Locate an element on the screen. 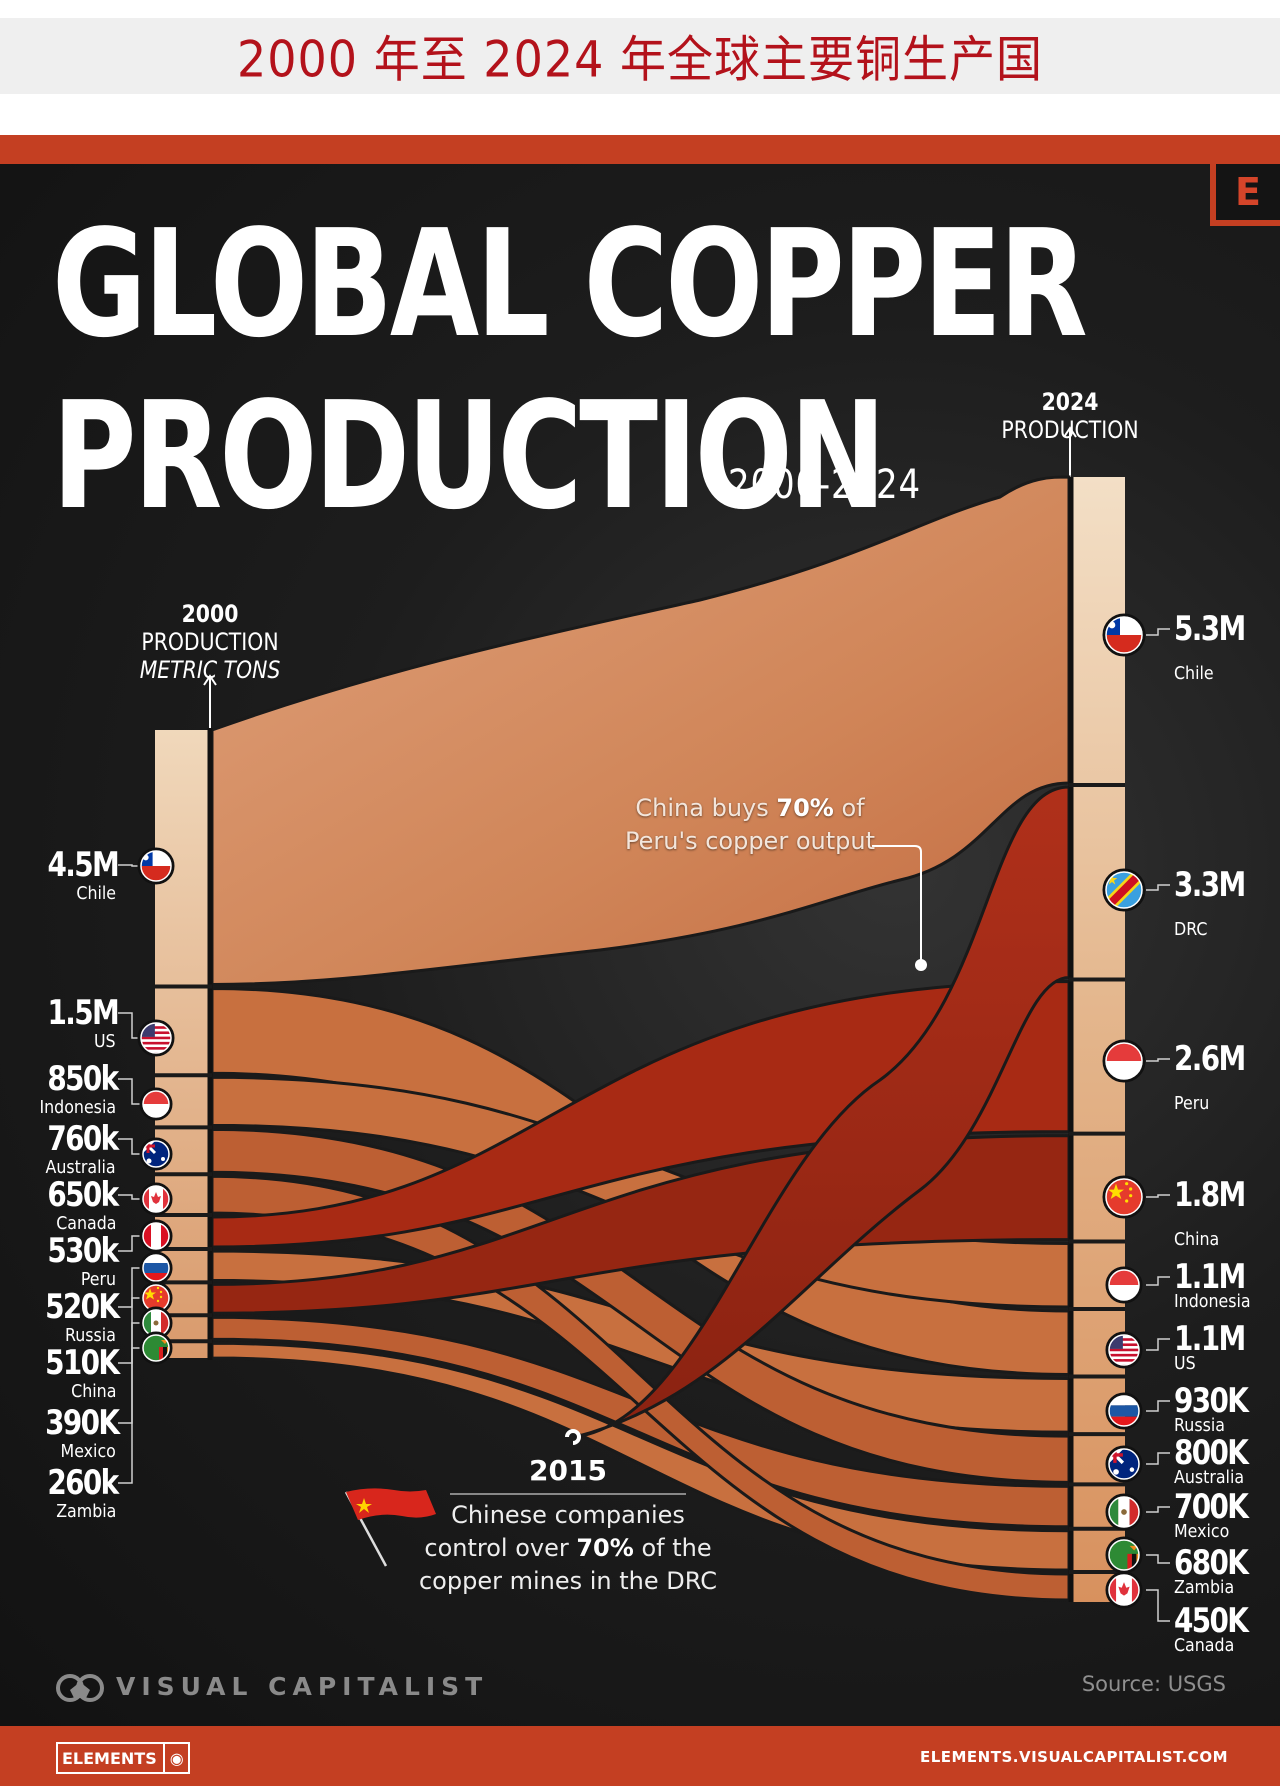 This screenshot has width=1280, height=1786. right-axis-year: 2024 is located at coordinates (1070, 402).